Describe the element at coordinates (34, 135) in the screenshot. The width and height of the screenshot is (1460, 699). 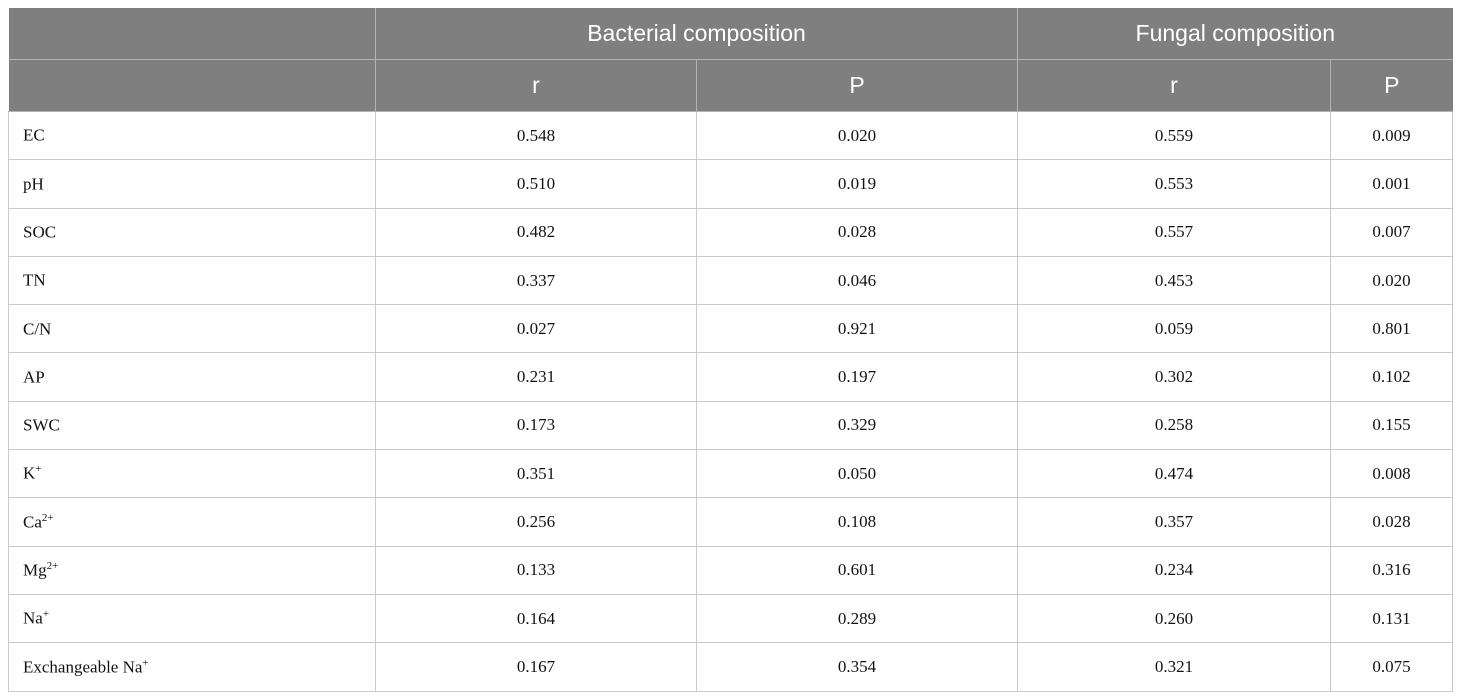
I see `variable-label: EC` at that location.